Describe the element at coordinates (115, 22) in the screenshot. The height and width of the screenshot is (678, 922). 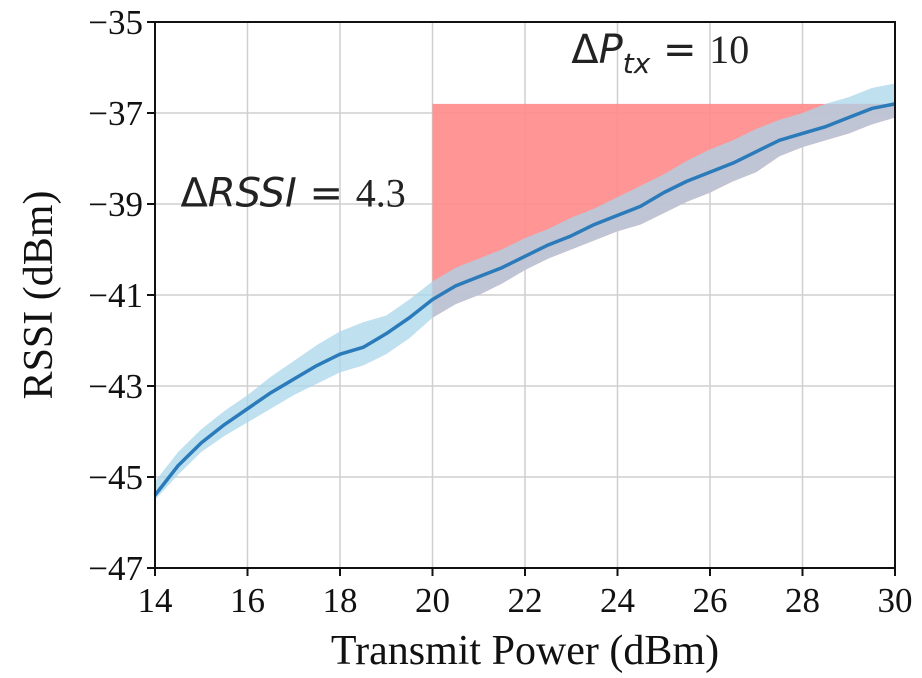
I see `y-tick-label: −35` at that location.